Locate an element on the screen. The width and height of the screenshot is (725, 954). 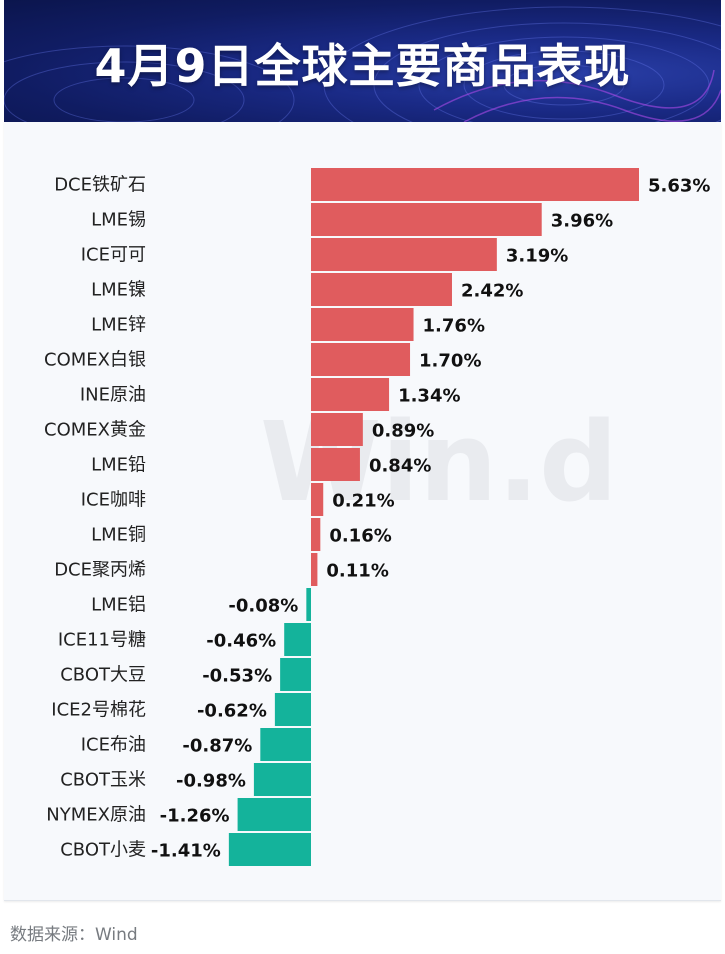
value-label: 3.96% is located at coordinates (582, 221).